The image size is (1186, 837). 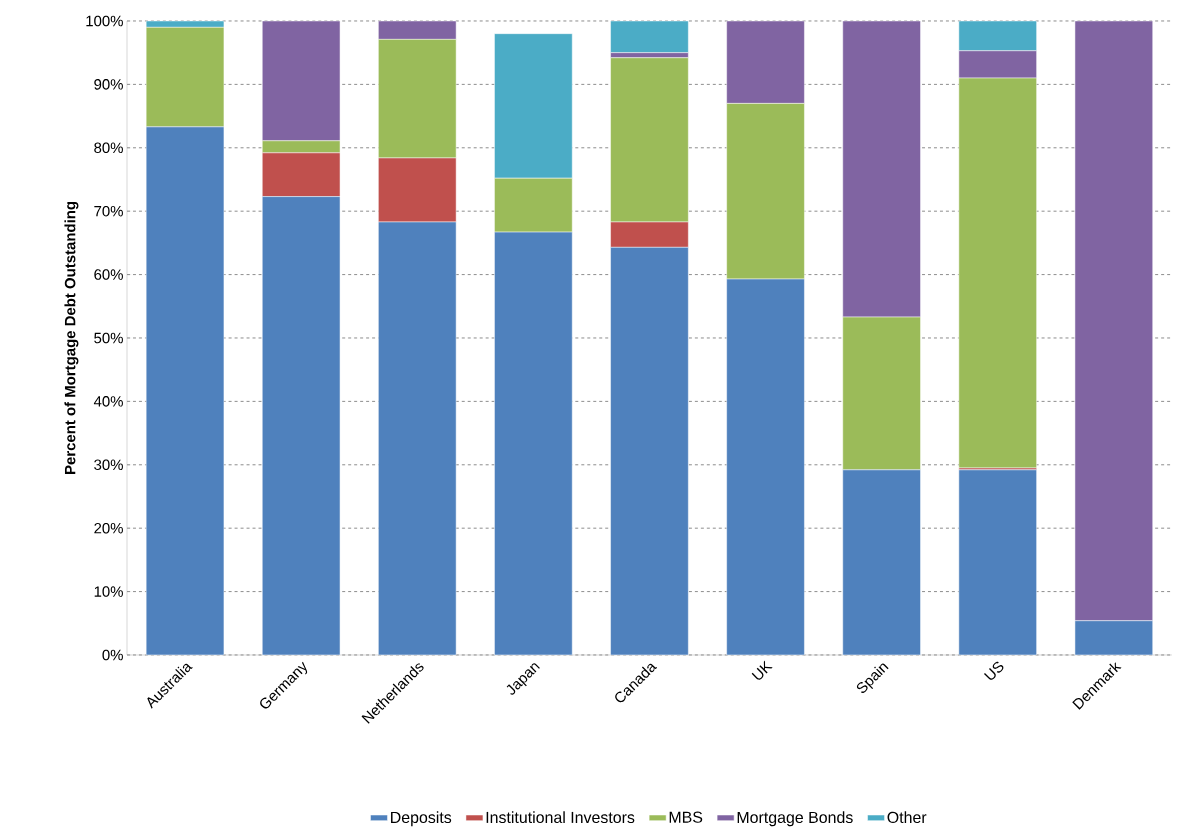 What do you see at coordinates (108, 338) in the screenshot?
I see `y-tick-label: 50%` at bounding box center [108, 338].